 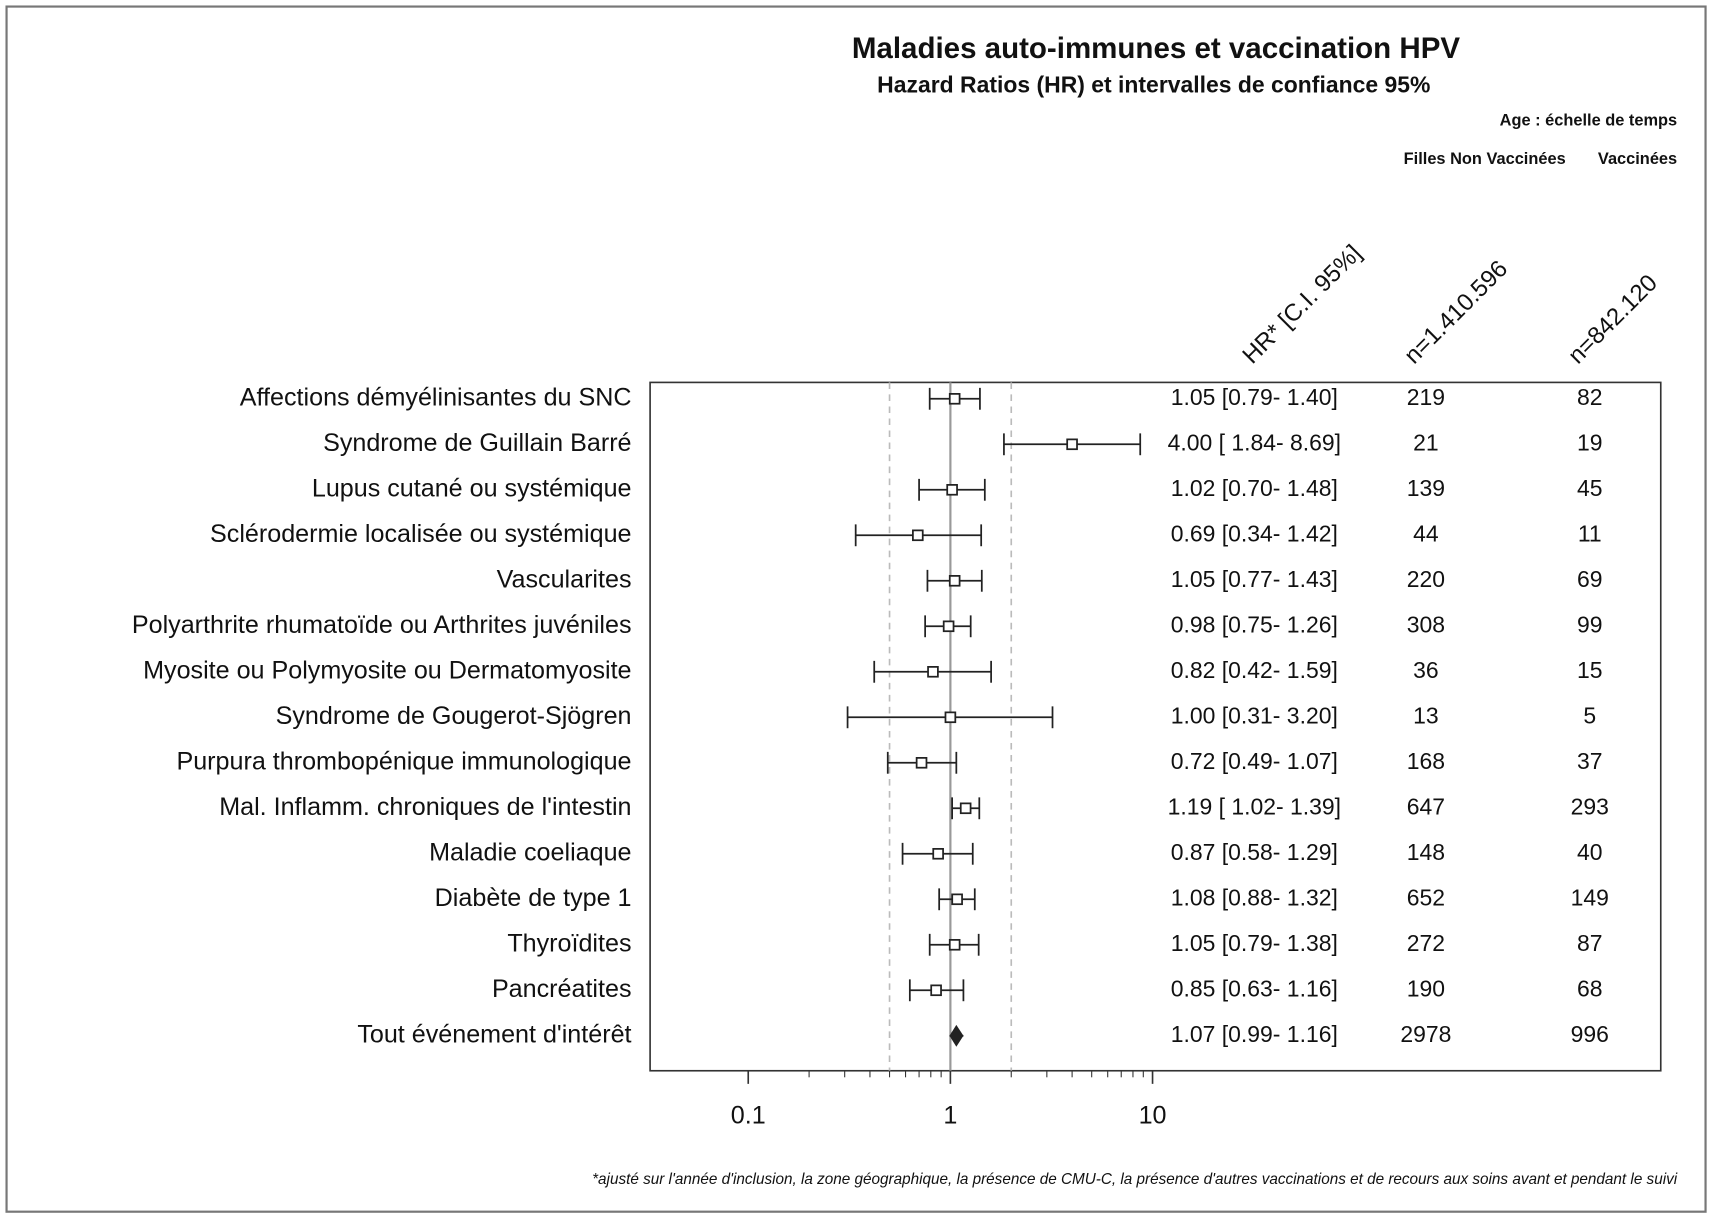 I want to click on column-header: HR* [C.I. 95%], so click(x=1302, y=305).